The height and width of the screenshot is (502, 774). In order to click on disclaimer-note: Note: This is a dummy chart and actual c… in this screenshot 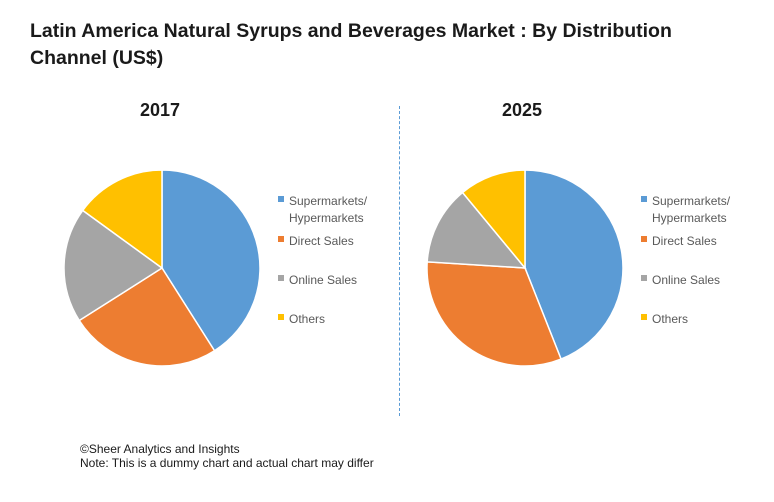, I will do `click(227, 463)`.